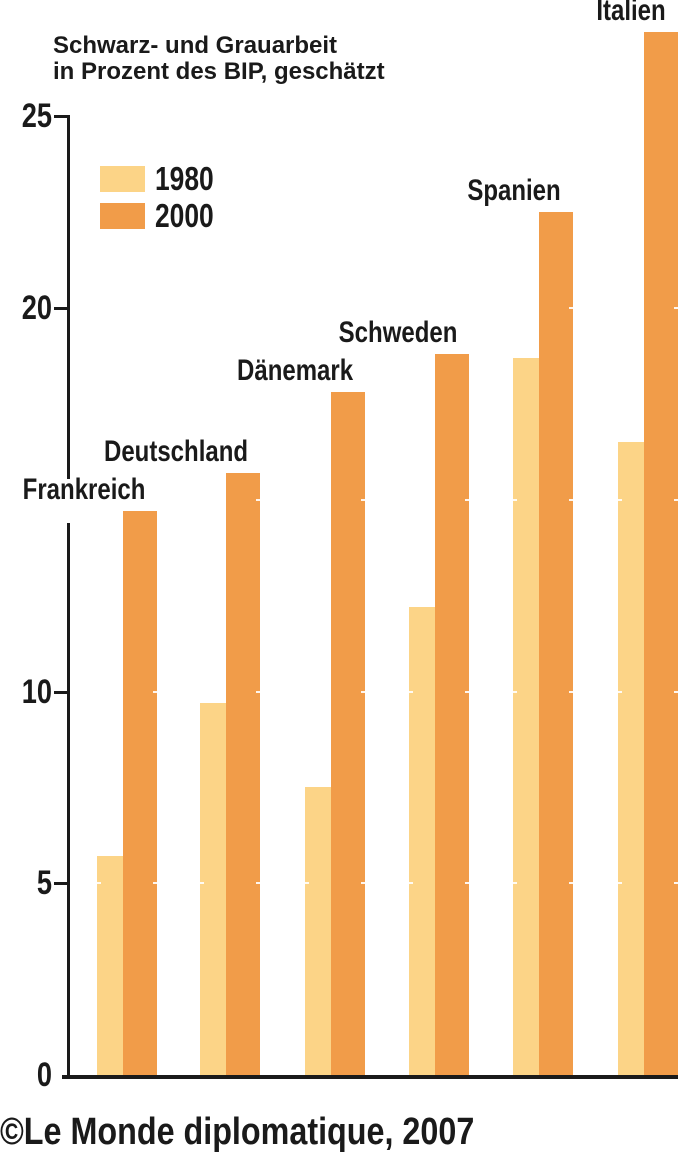 This screenshot has height=1156, width=678. I want to click on y-axis-line-lower, so click(68, 799).